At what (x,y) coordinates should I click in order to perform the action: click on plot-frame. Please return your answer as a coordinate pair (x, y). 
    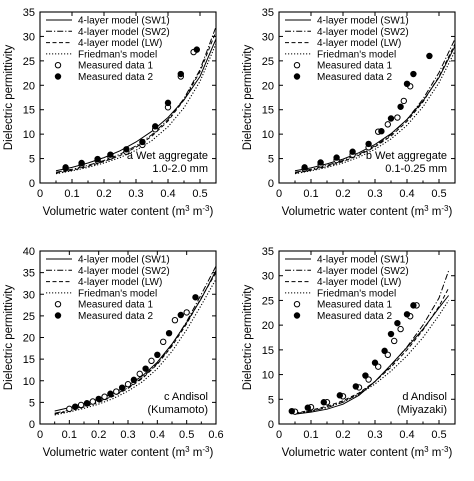
    Looking at the image, I should click on (367, 97).